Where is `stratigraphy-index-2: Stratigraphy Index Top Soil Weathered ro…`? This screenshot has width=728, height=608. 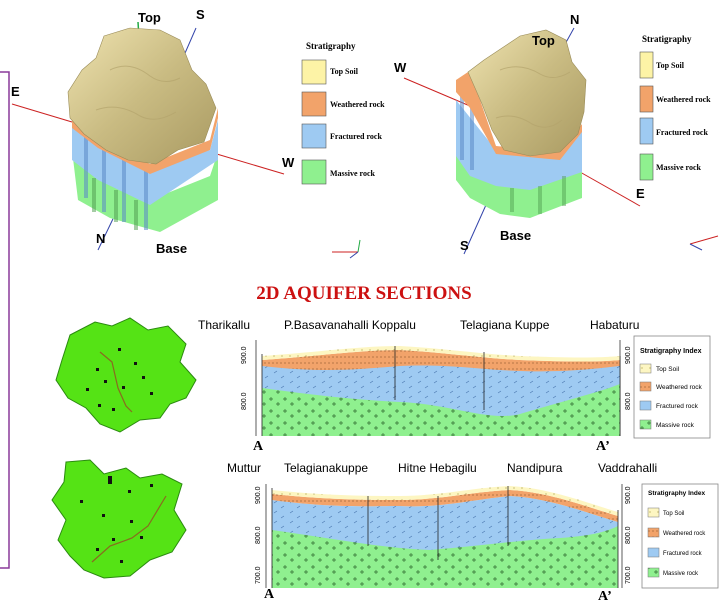
stratigraphy-index-2: Stratigraphy Index Top Soil Weathered ro… is located at coordinates (680, 536).